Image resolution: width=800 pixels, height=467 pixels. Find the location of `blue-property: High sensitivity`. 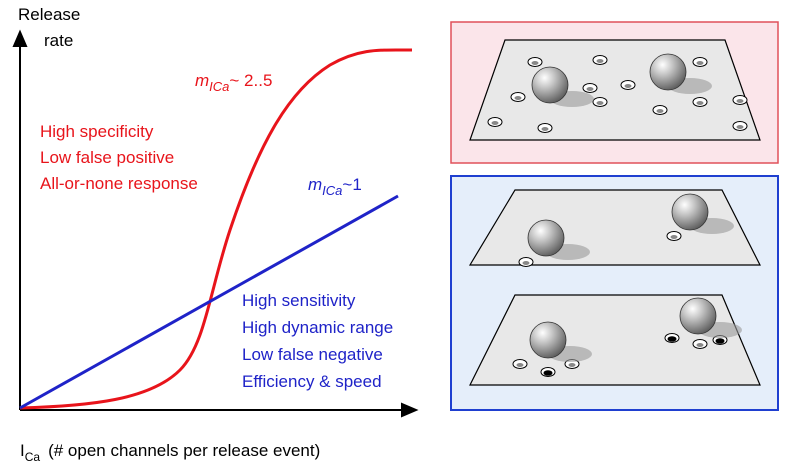

blue-property: High sensitivity is located at coordinates (299, 300).